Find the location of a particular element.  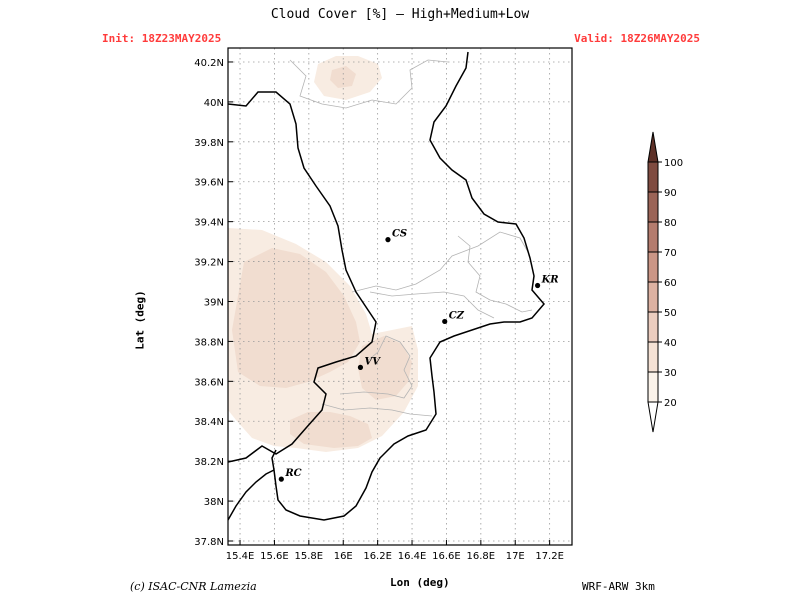

colorbar-label: 20 is located at coordinates (670, 403).